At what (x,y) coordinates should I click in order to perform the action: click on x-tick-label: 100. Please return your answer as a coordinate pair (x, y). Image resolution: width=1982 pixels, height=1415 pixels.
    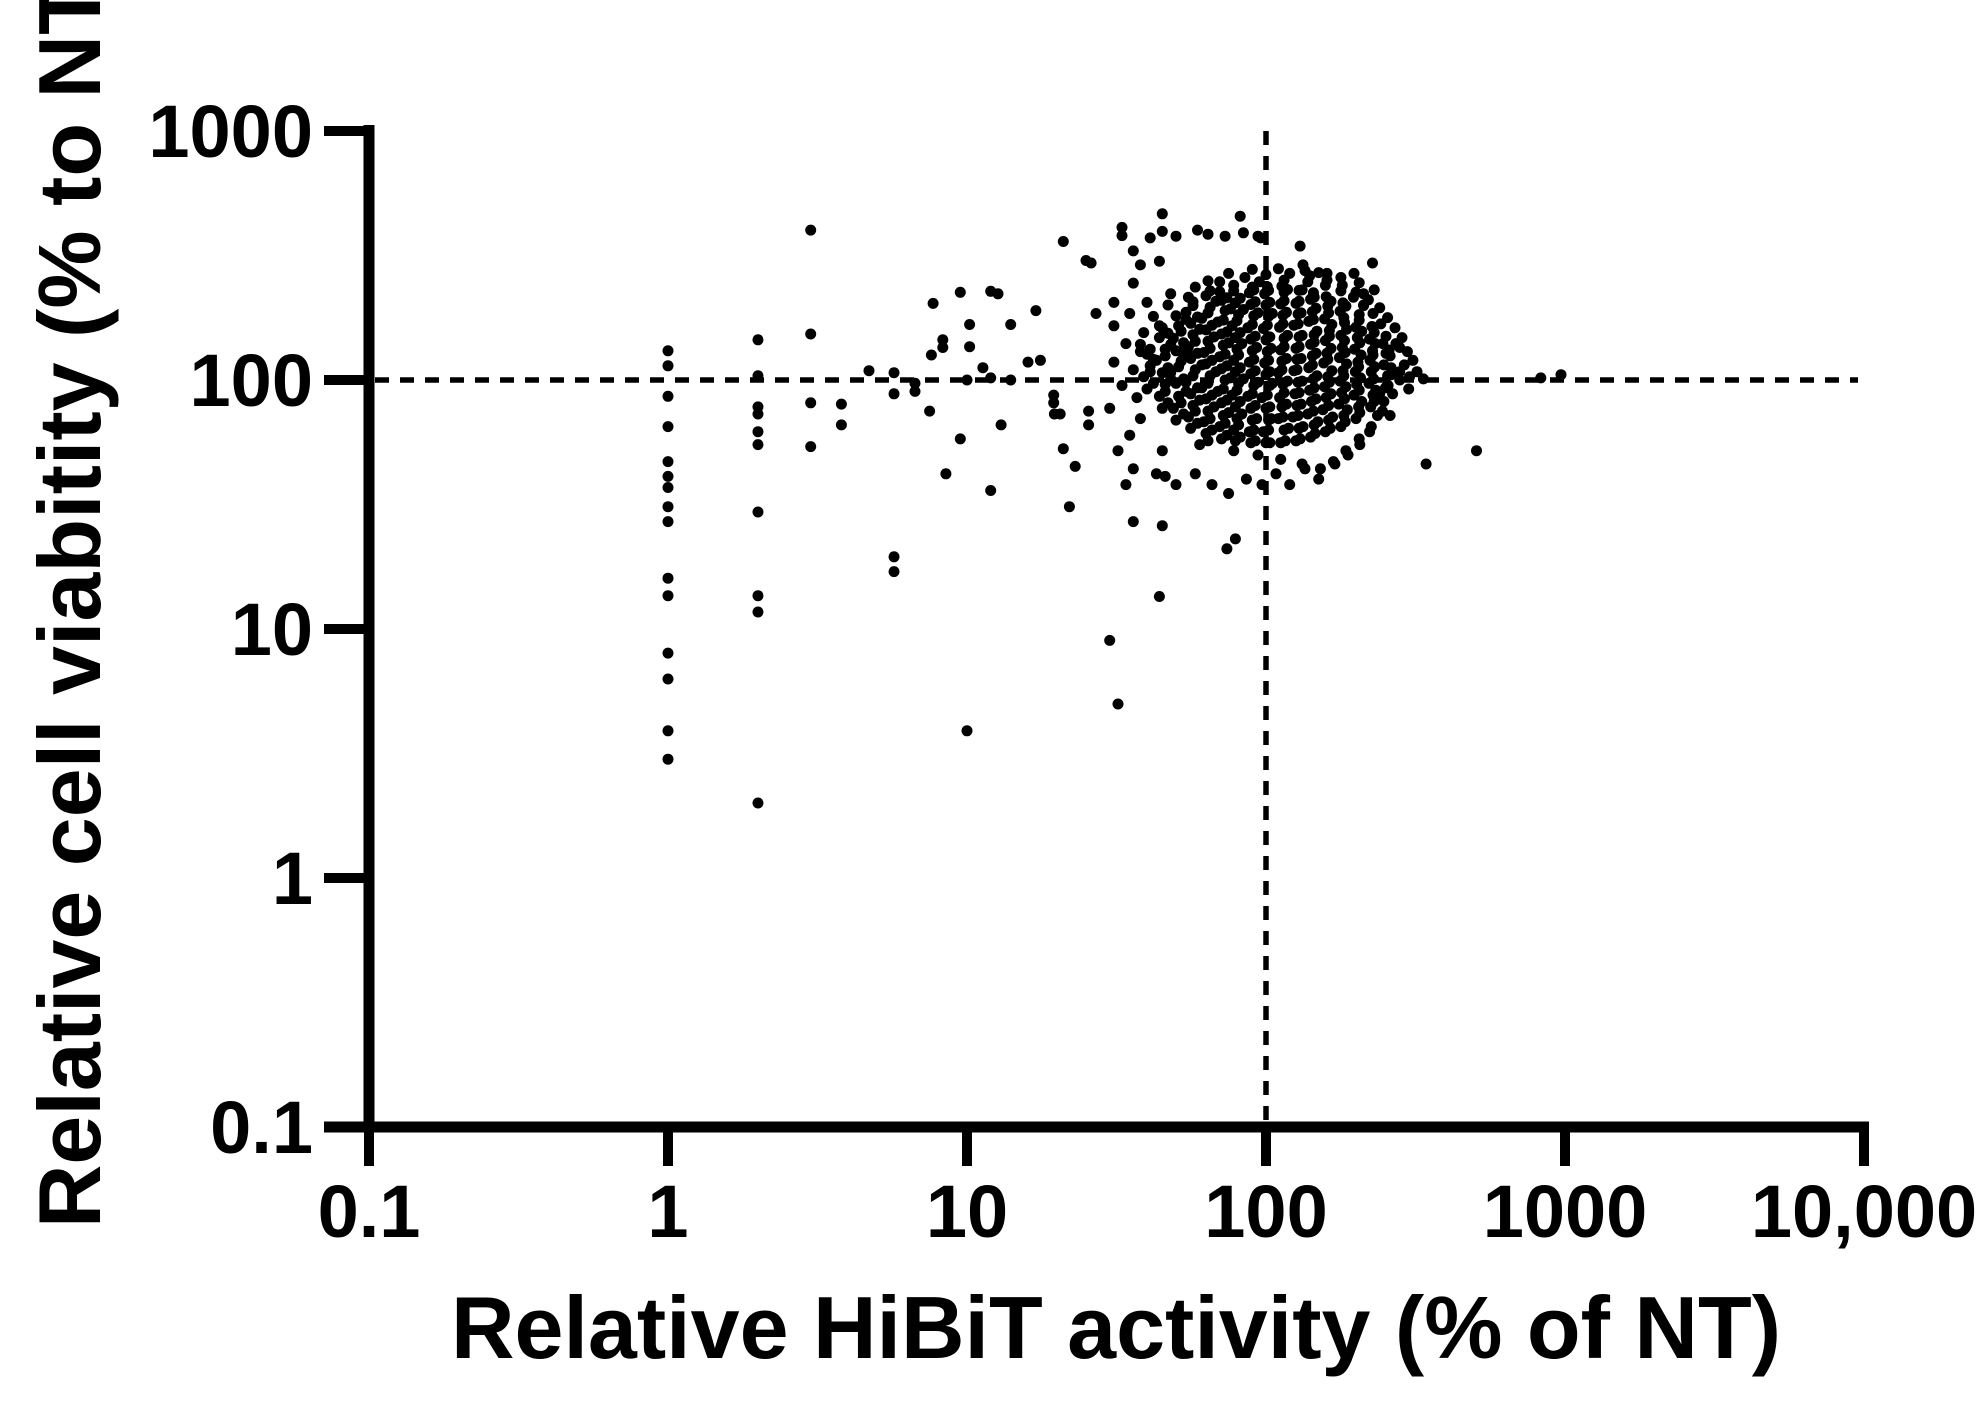
    Looking at the image, I should click on (1265, 1211).